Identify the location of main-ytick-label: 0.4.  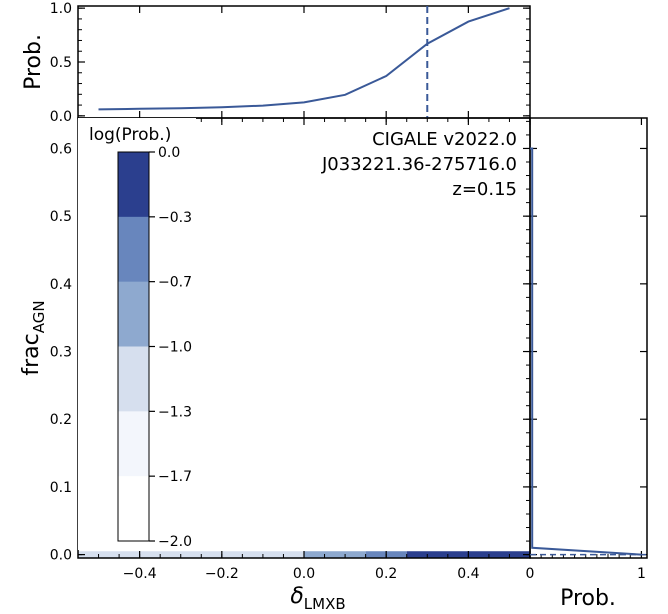
(61, 285).